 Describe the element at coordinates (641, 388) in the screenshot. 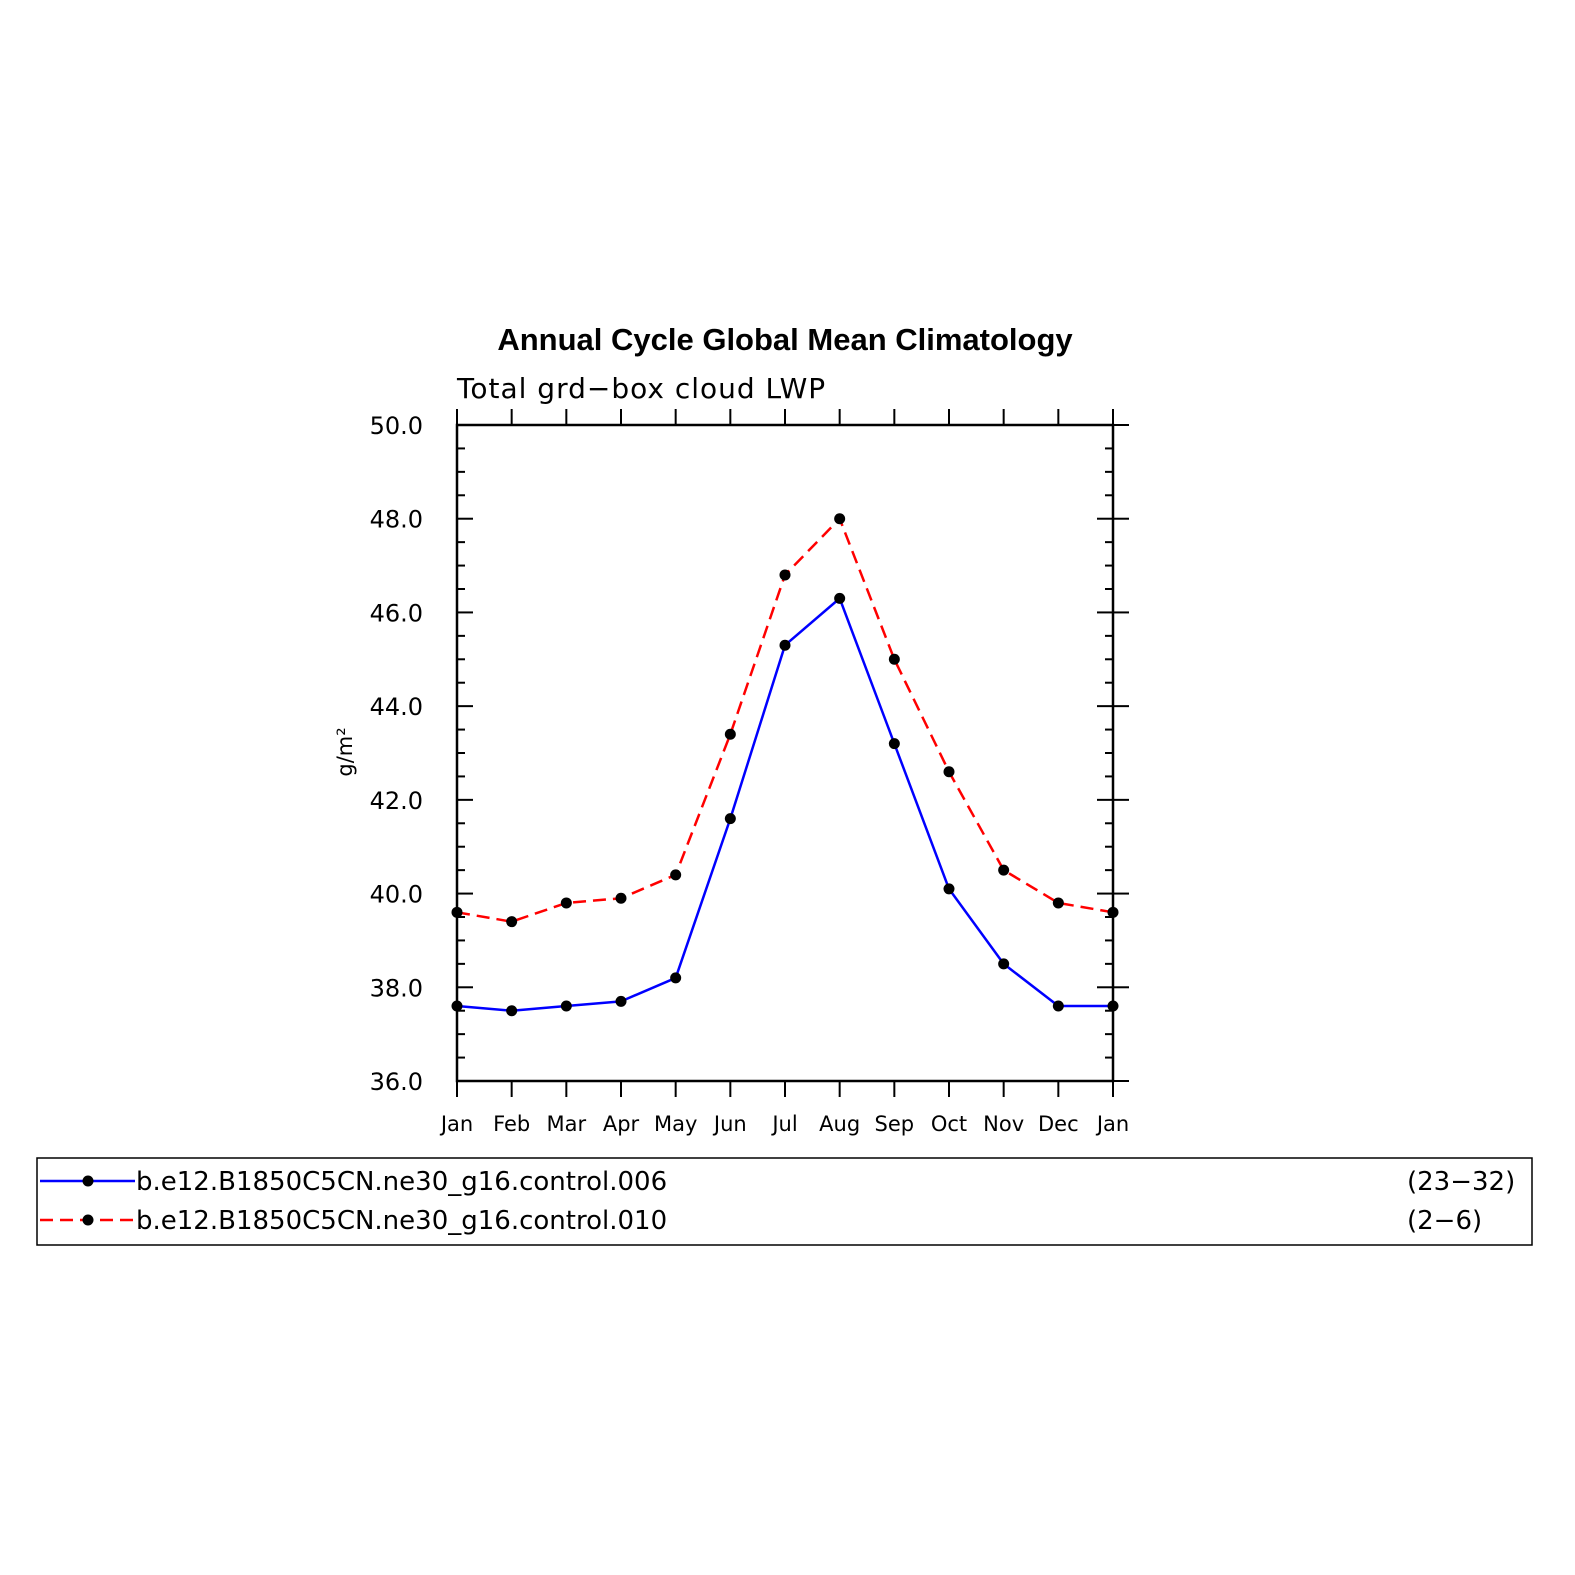

I see `chart-subtitle: Total grd−box cloud LWP` at that location.